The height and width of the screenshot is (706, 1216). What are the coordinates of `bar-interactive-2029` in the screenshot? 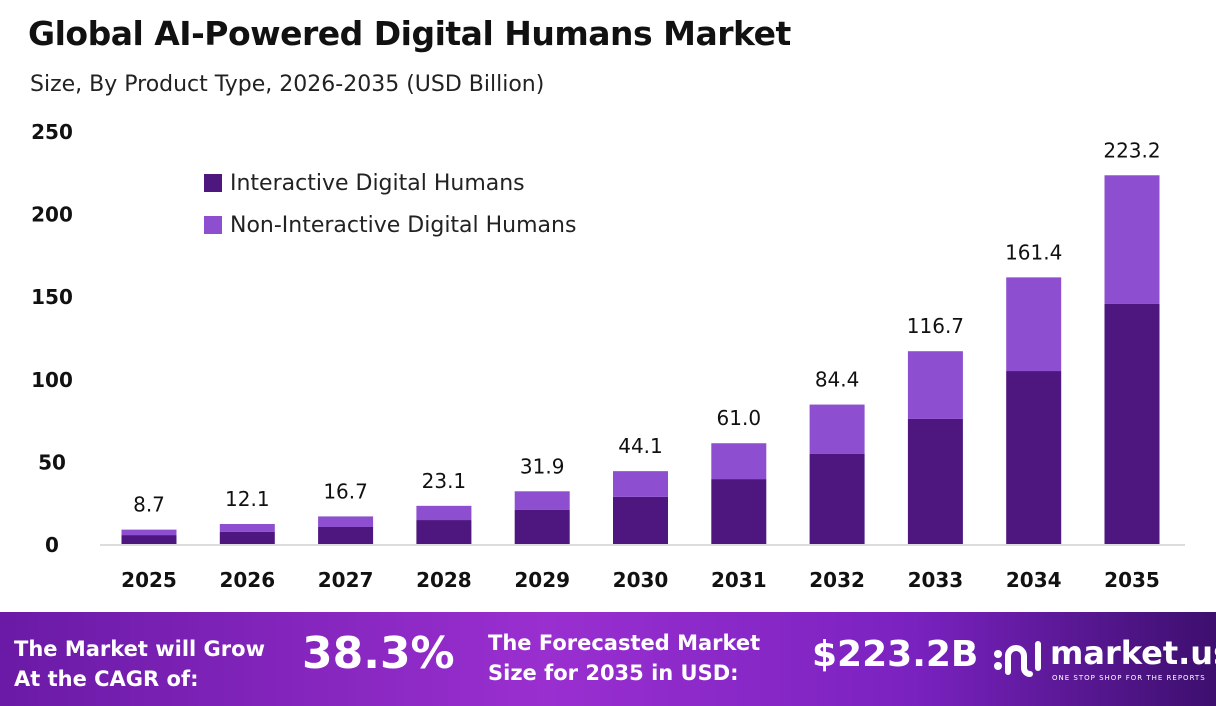 It's located at (542, 526).